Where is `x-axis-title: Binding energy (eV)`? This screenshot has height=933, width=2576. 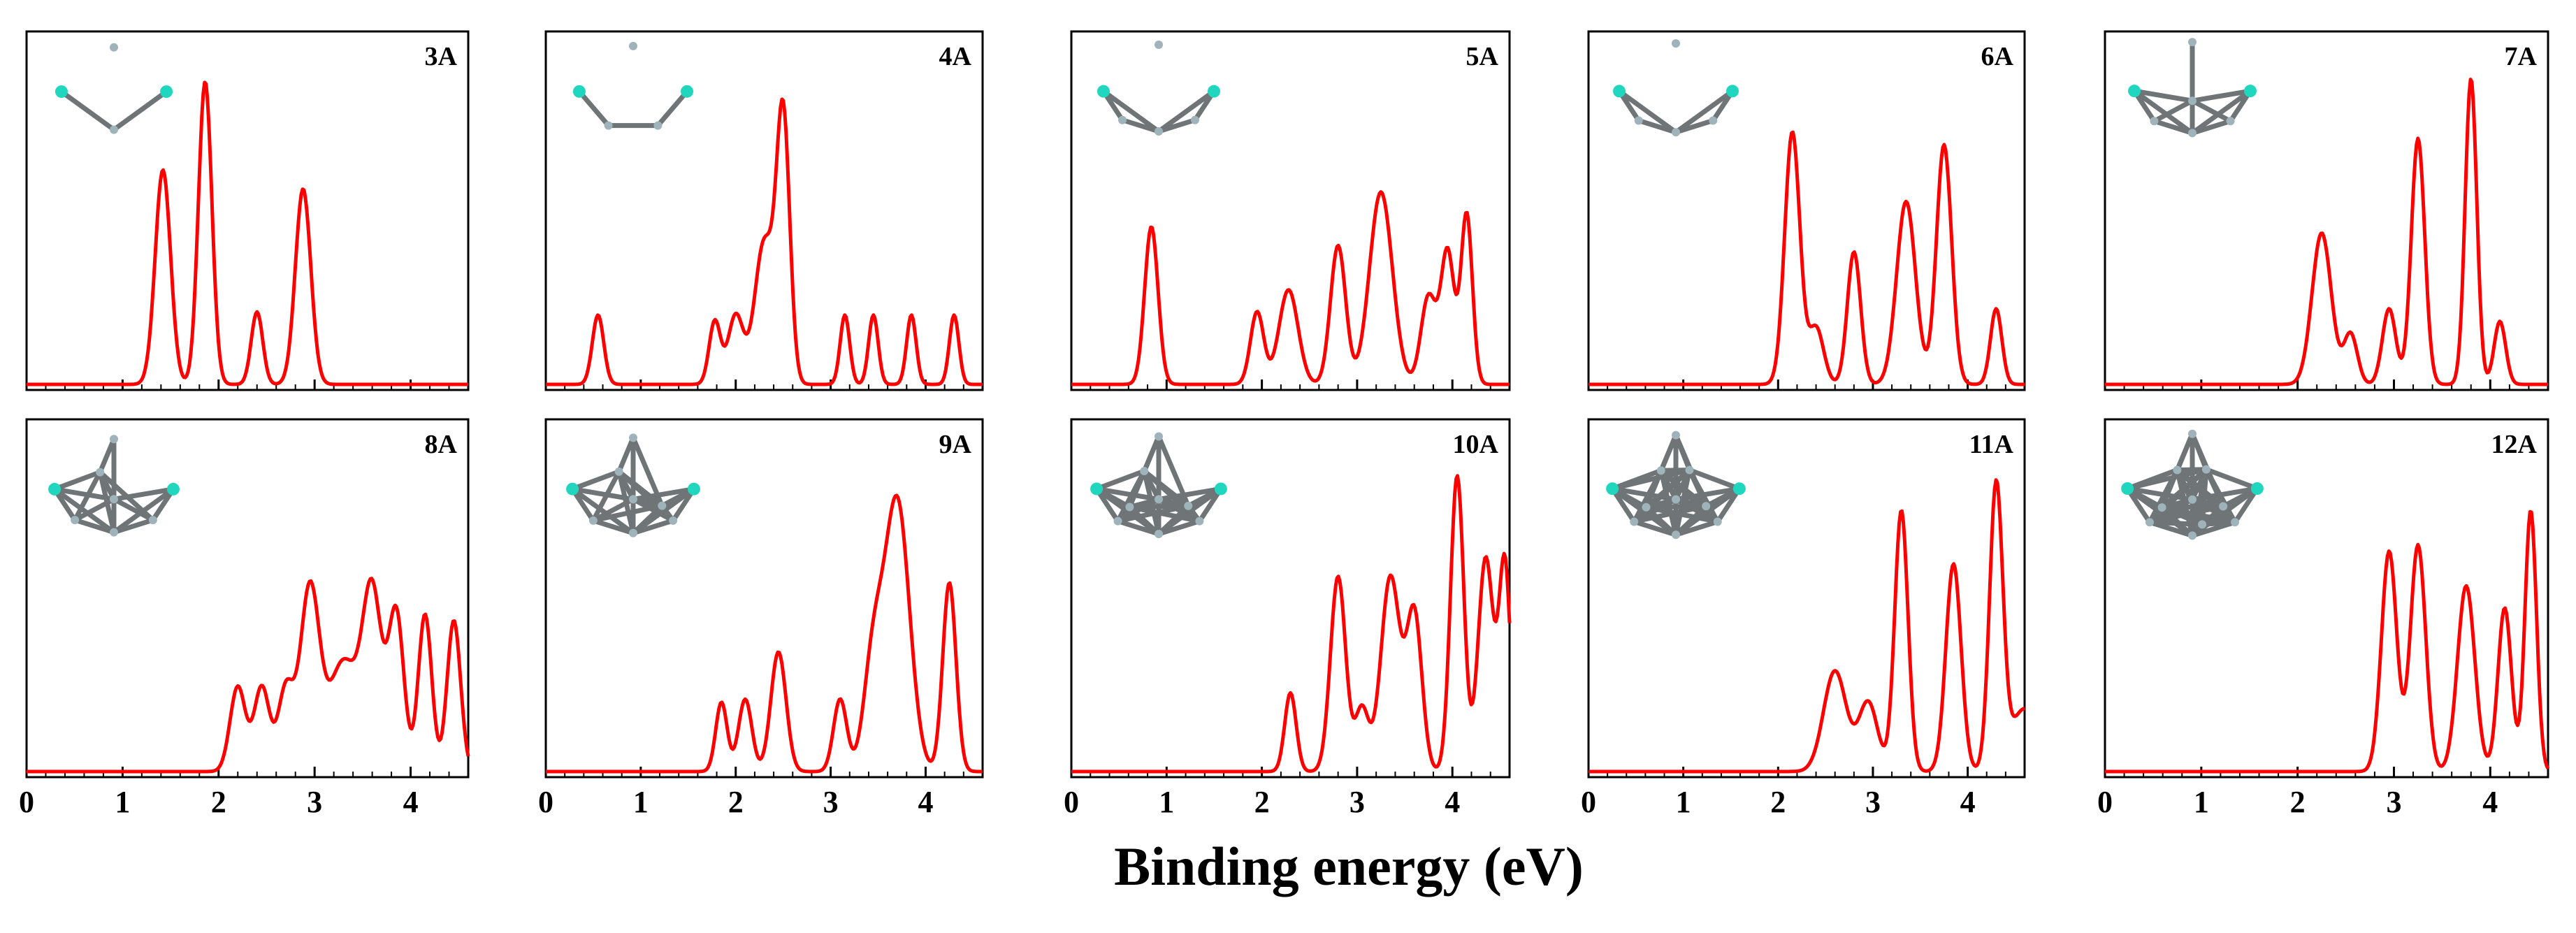
x-axis-title: Binding energy (eV) is located at coordinates (1349, 866).